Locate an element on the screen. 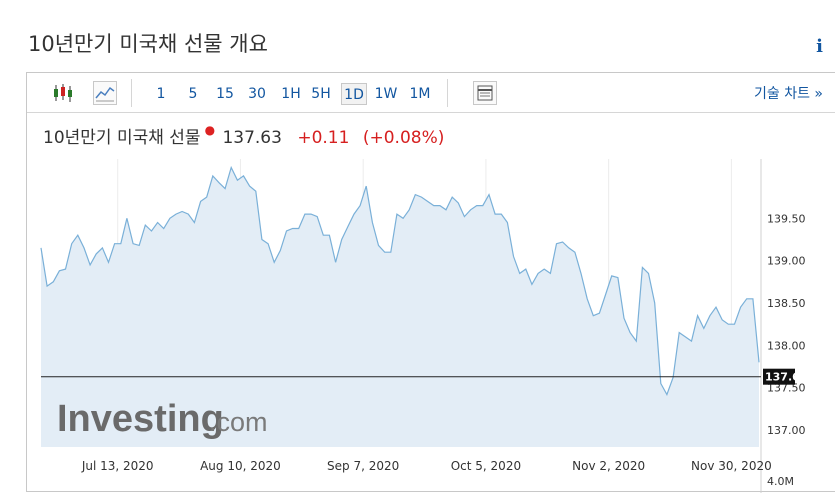  quote-line: 10년만기 미국채 선물 ● 137.63 +0.11 (+0.08%) is located at coordinates (243, 135).